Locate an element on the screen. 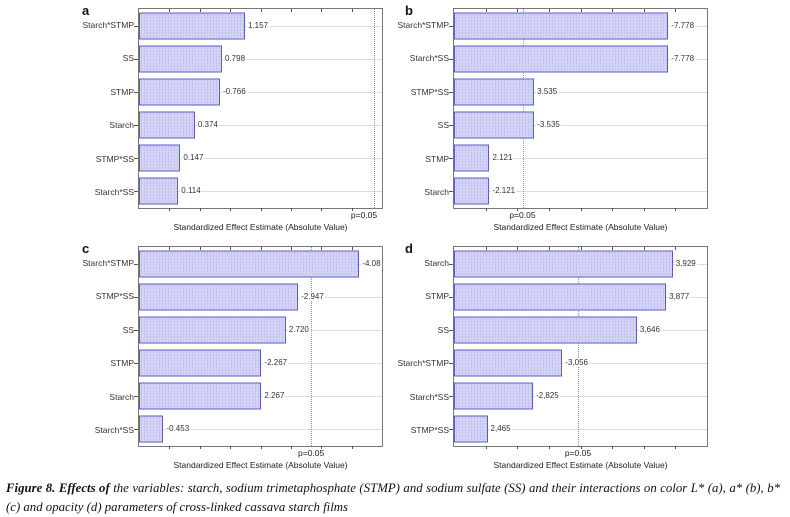 This screenshot has width=790, height=517. bar-row: 0.147 is located at coordinates (258, 158).